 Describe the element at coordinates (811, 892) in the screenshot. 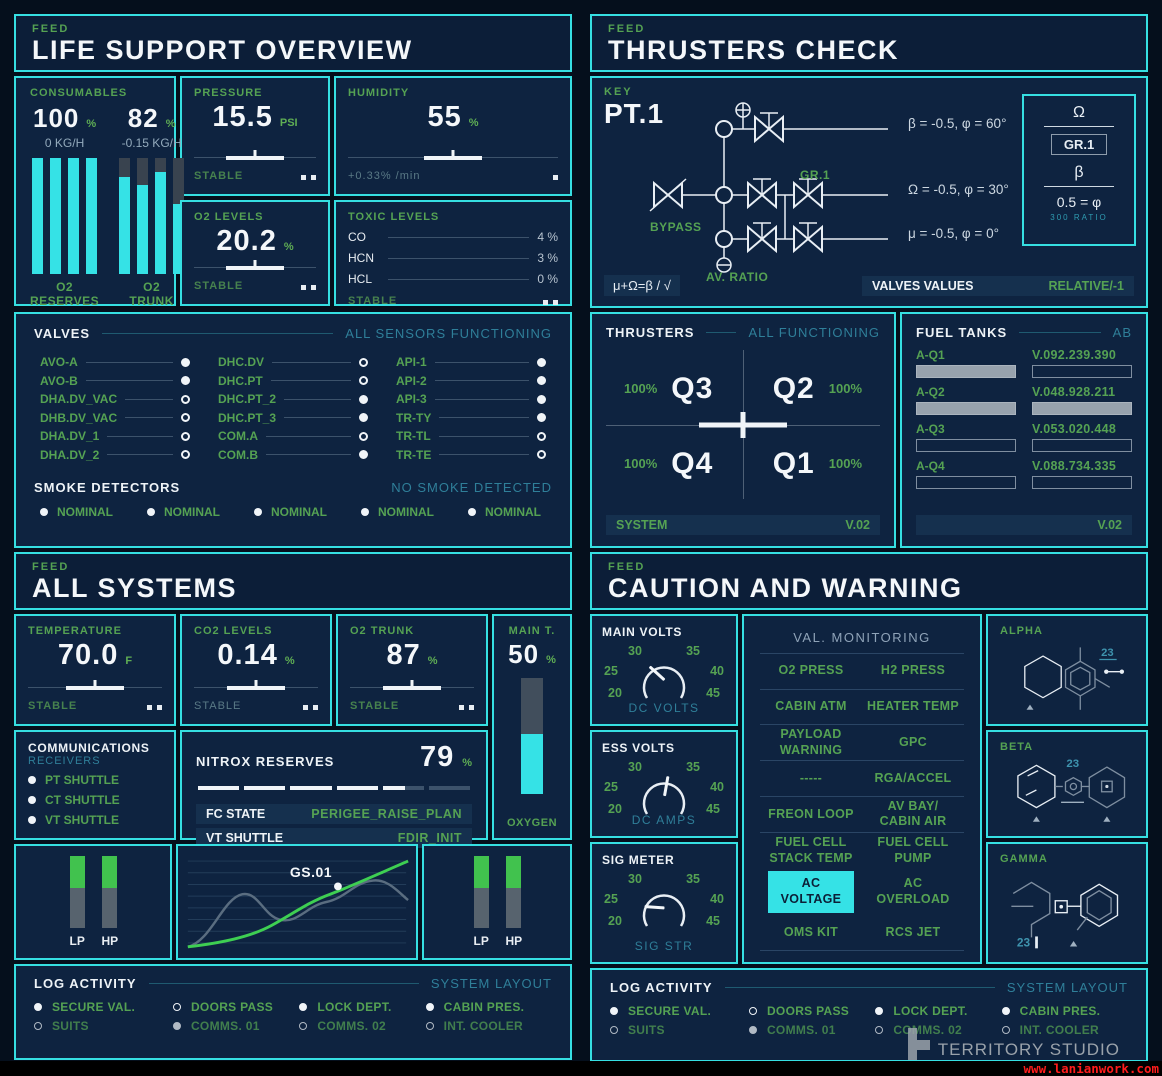

I see `alarm-cell-active: AC VOLTAGE` at that location.